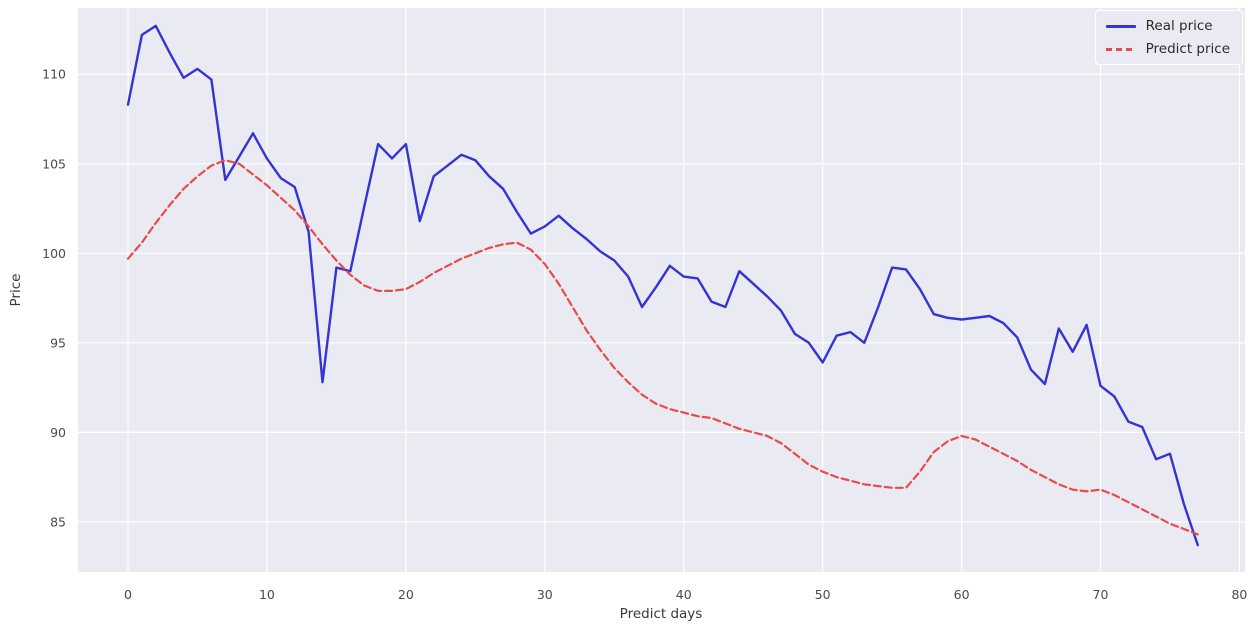 This screenshot has width=1256, height=633. I want to click on legend-item-real-price: Real price, so click(1167, 26).